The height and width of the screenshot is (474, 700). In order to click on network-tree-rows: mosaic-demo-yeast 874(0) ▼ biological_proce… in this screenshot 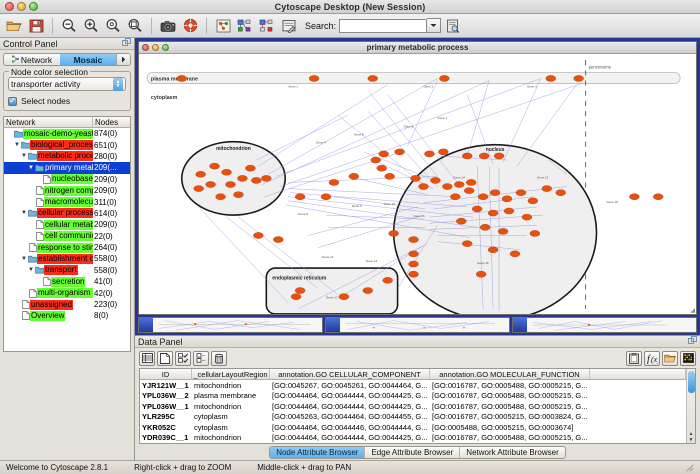, I will do `click(67, 239)`.